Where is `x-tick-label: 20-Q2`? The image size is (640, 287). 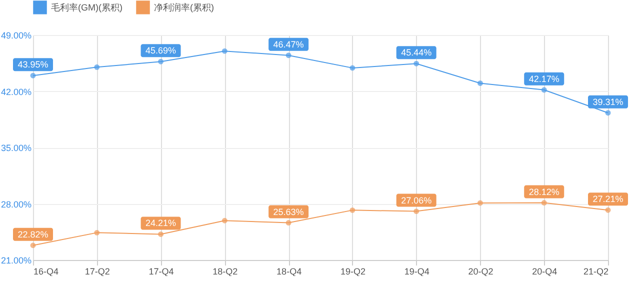 x-tick-label: 20-Q2 is located at coordinates (481, 271).